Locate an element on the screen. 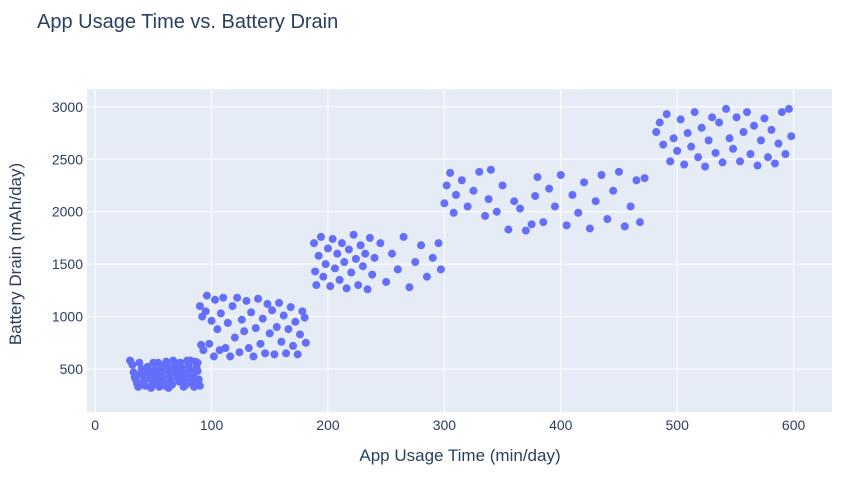 Image resolution: width=850 pixels, height=481 pixels. y-tick-label: 2500 is located at coordinates (67, 159).